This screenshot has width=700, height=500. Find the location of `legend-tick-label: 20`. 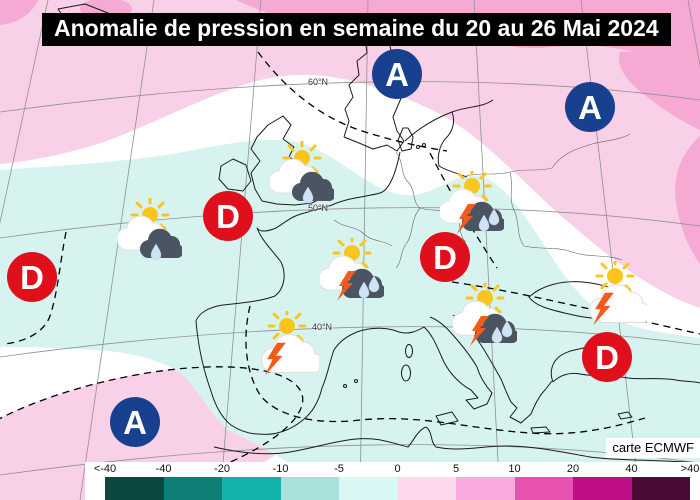

legend-tick-label: 20 is located at coordinates (573, 469).